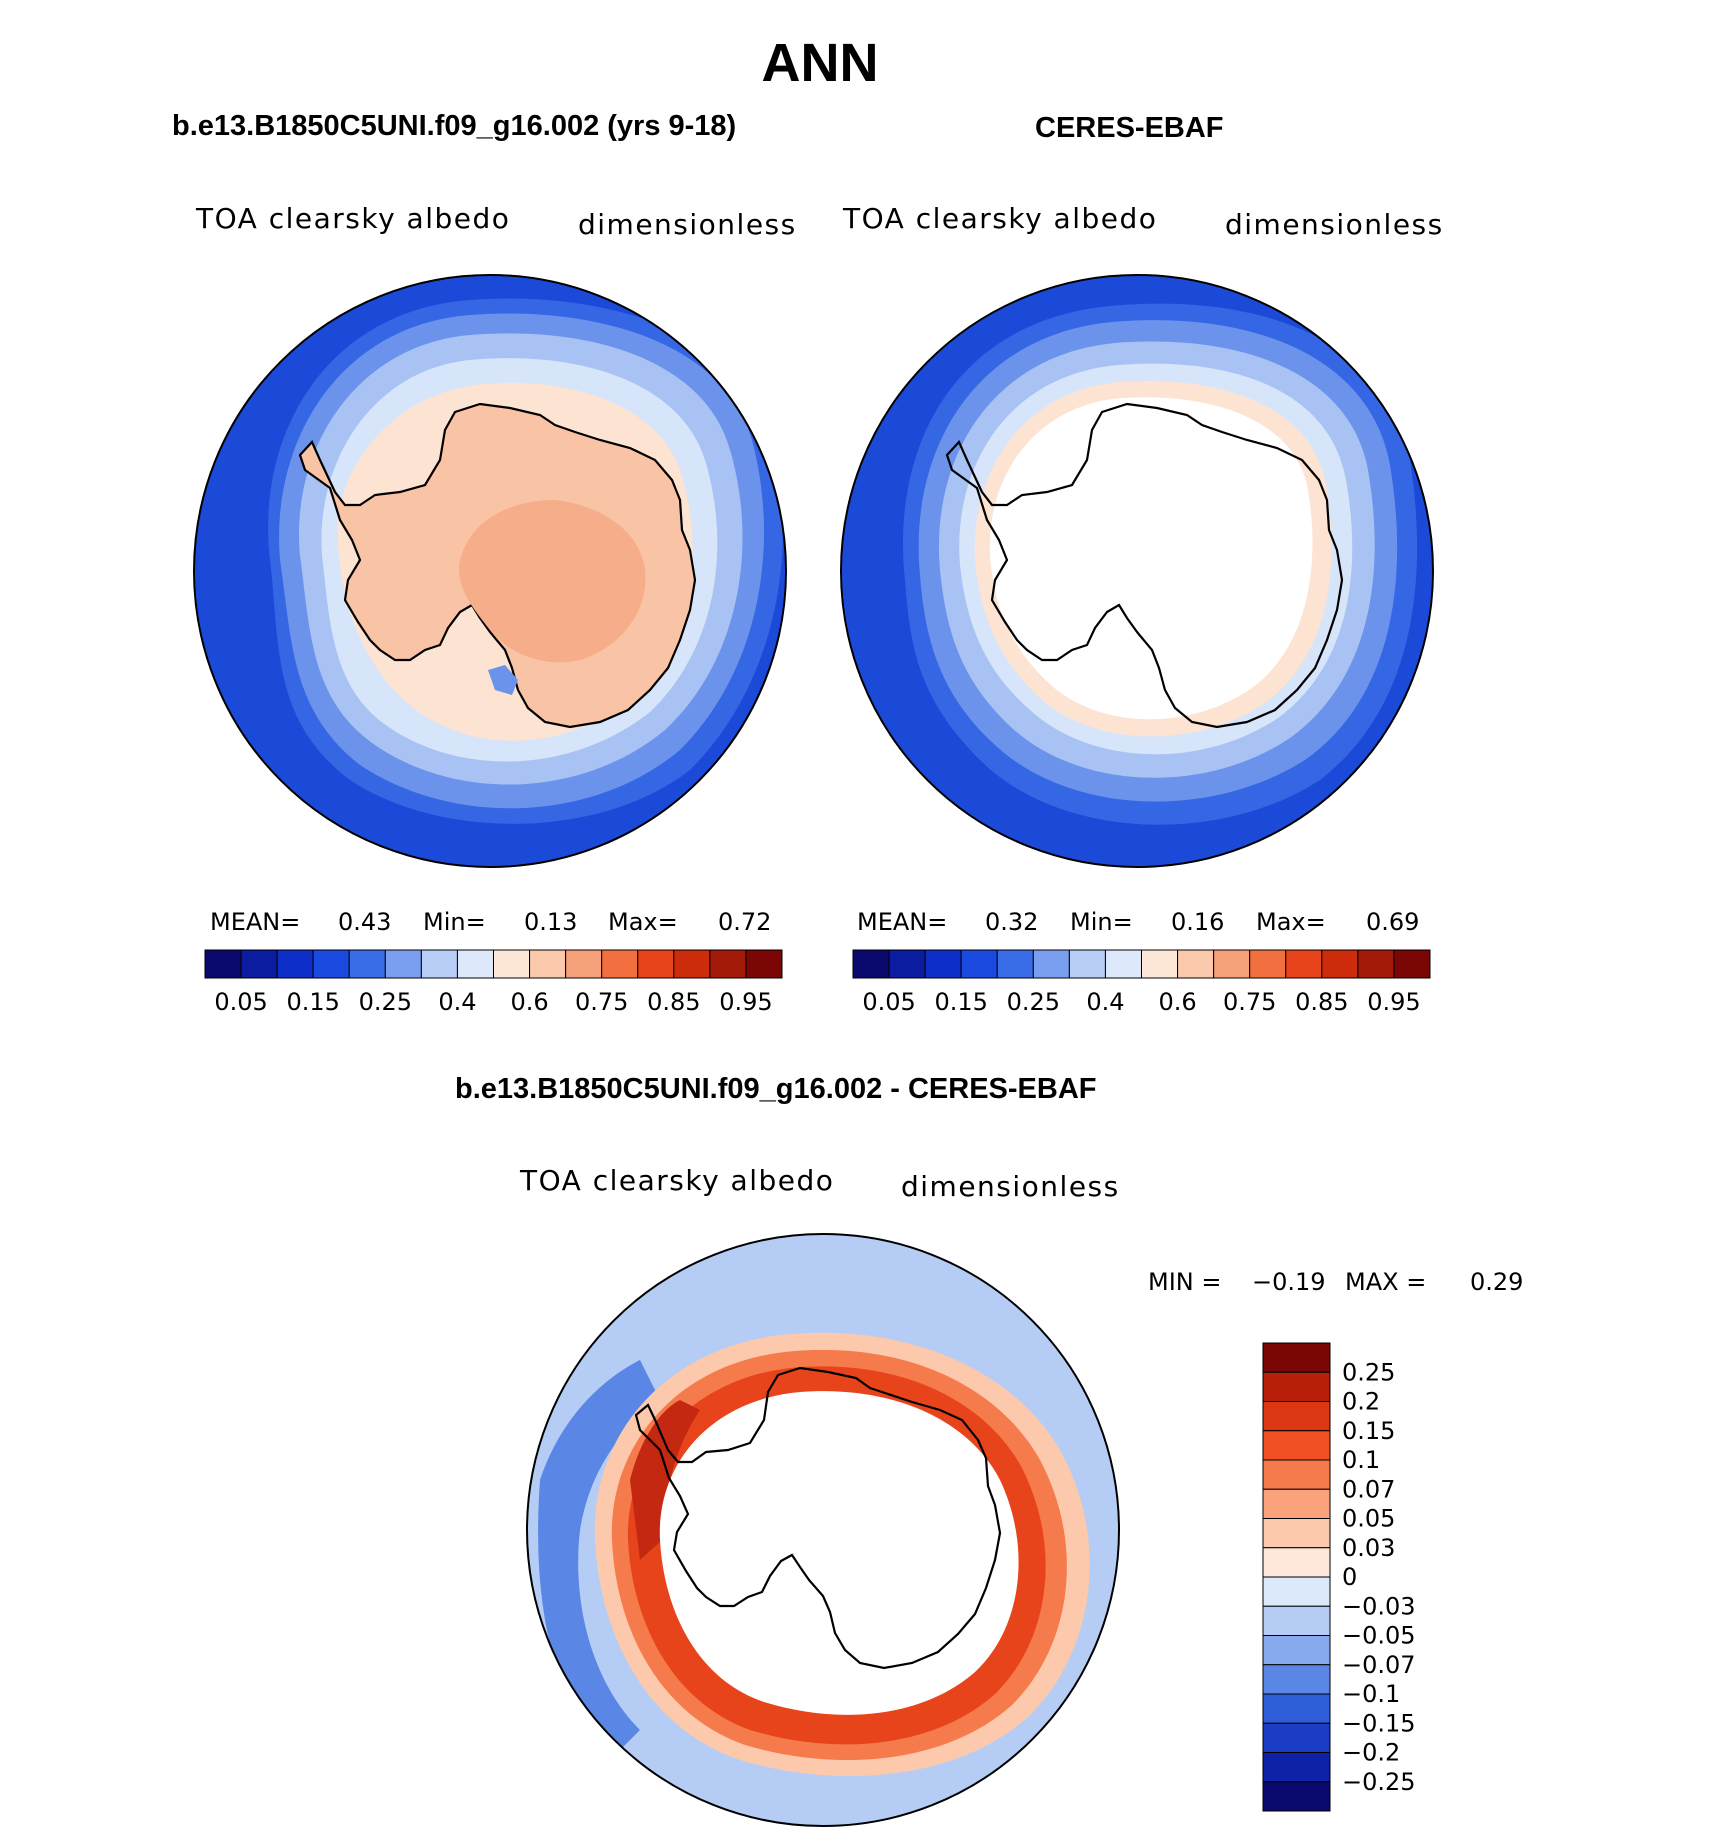  What do you see at coordinates (1334, 224) in the screenshot?
I see `obs-units-label: dimensionless` at bounding box center [1334, 224].